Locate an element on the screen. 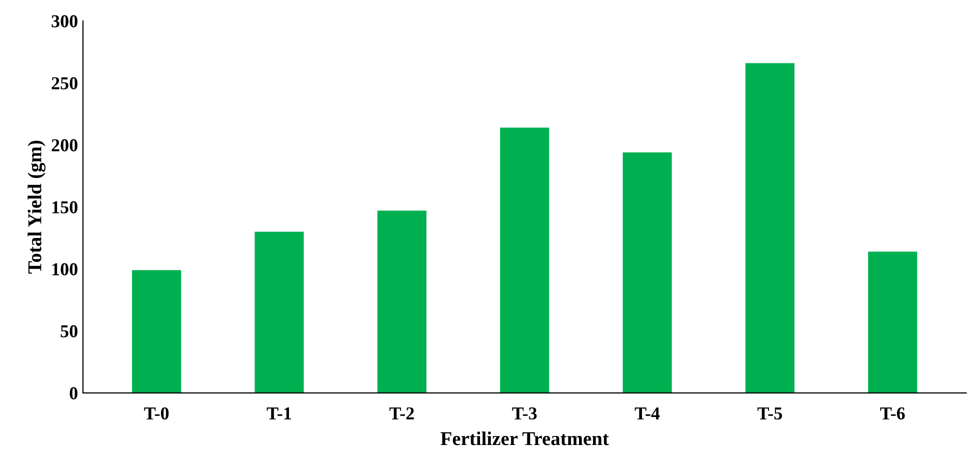  x-tick-label: T-5 is located at coordinates (770, 414).